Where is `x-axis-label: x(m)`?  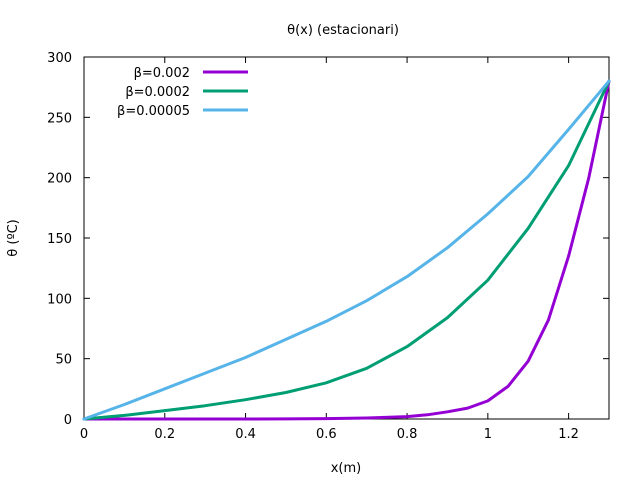 x-axis-label: x(m) is located at coordinates (346, 468).